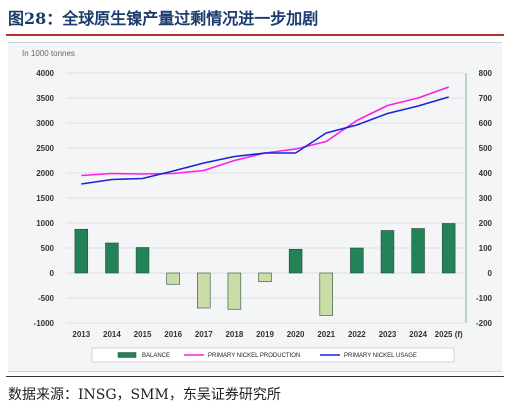  Describe the element at coordinates (144, 395) in the screenshot. I see `source-note: 数据来源：INSG，SMM，东吴证券研究所` at that location.